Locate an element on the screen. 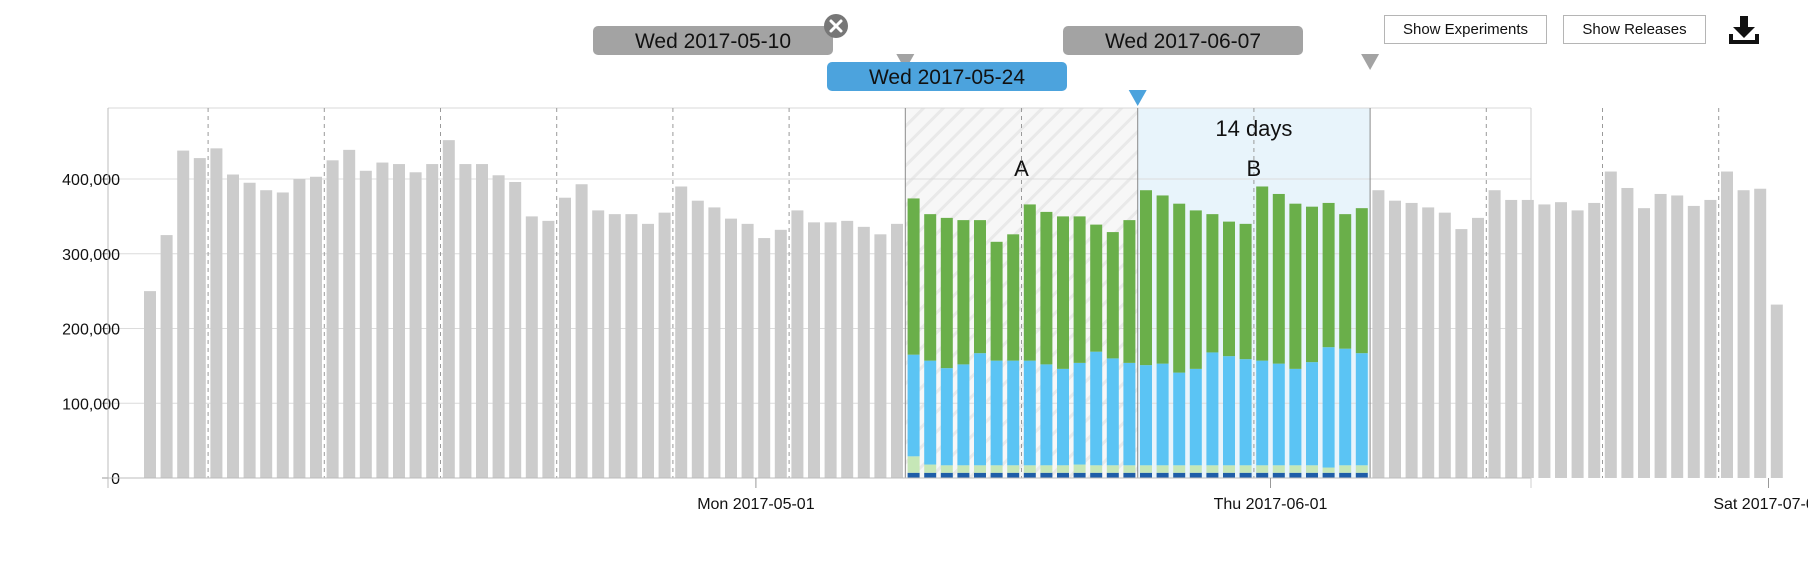 The height and width of the screenshot is (563, 1808). x-tick-label: Thu 2017-06-01 is located at coordinates (1271, 504).